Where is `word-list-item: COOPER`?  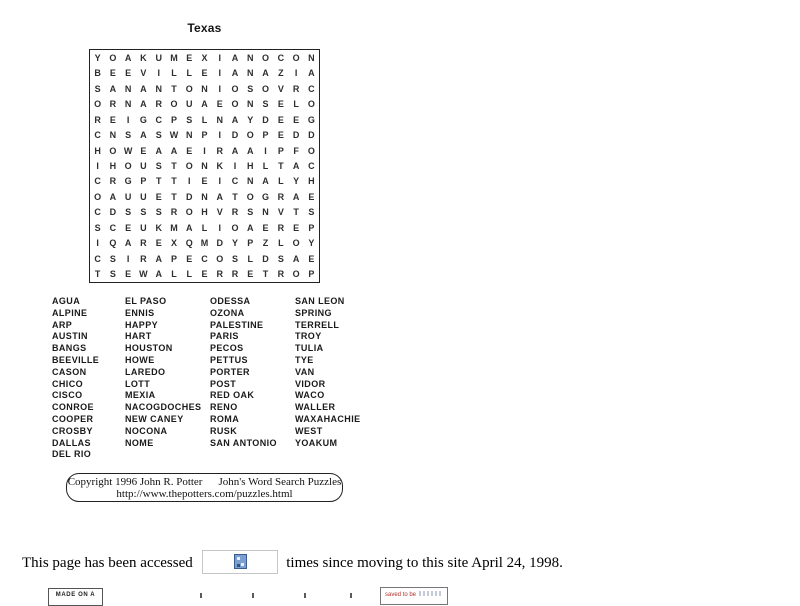
word-list-item: COOPER is located at coordinates (73, 418).